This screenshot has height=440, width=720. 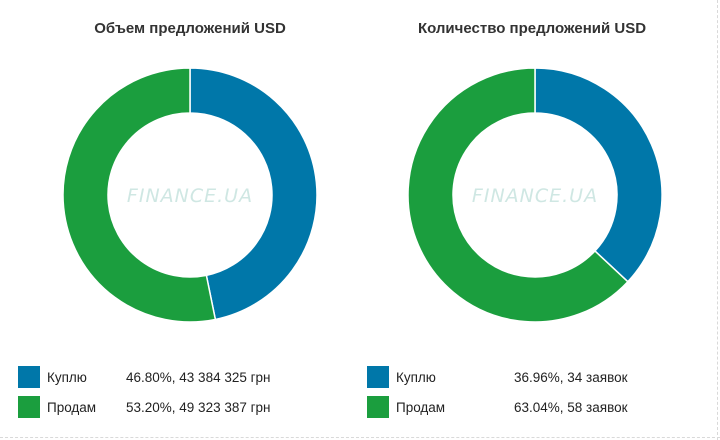 I want to click on legend-item-sell: Продам 63.04%, 58 заявок, so click(x=497, y=407).